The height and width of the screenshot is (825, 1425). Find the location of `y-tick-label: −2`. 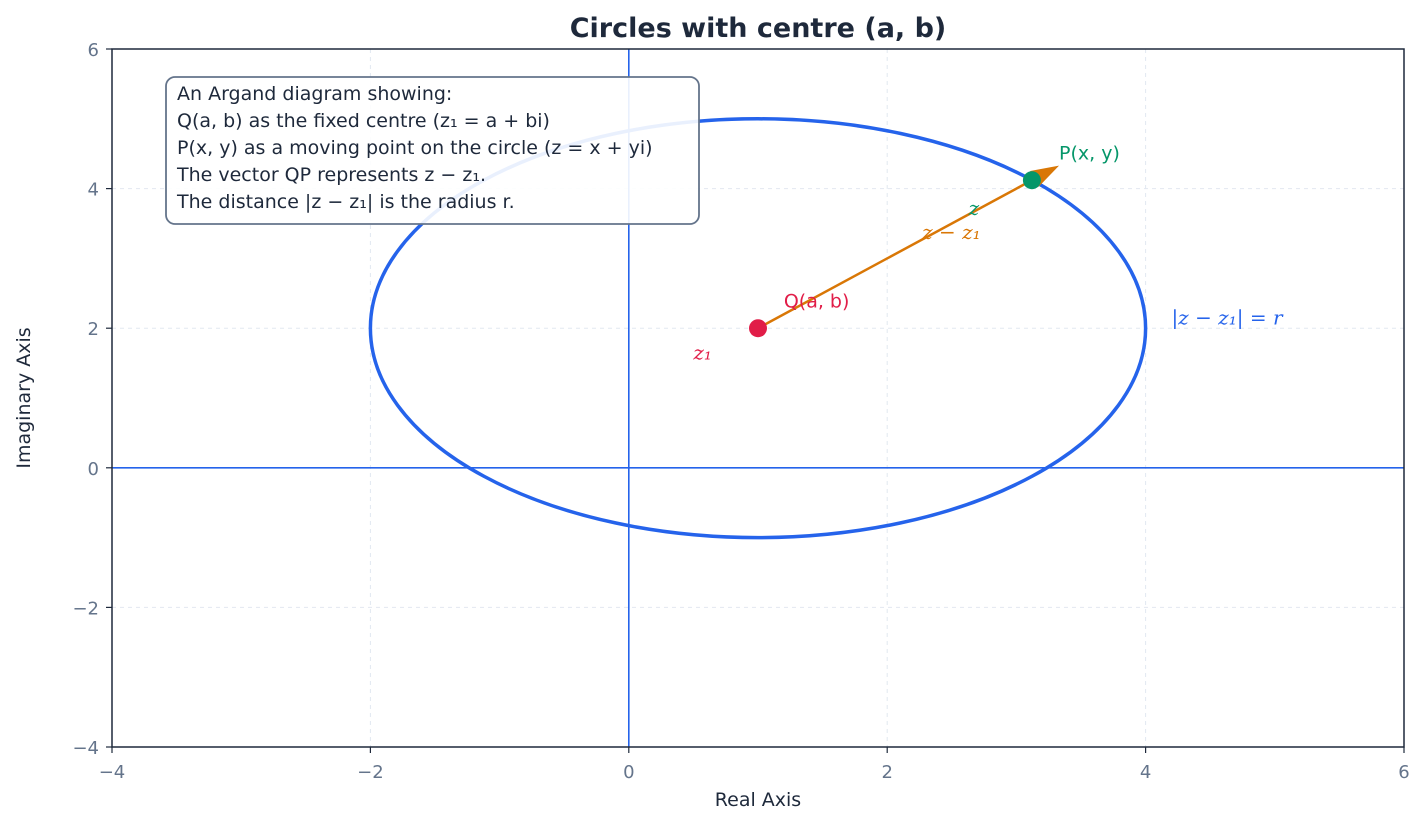

y-tick-label: −2 is located at coordinates (85, 608).